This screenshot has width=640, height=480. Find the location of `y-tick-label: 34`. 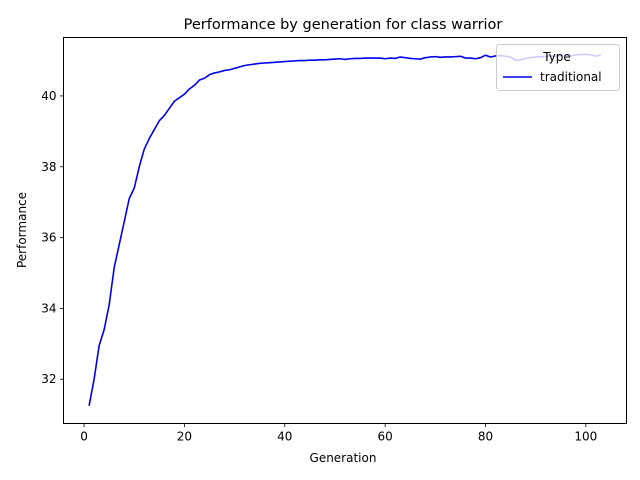

y-tick-label: 34 is located at coordinates (48, 308).